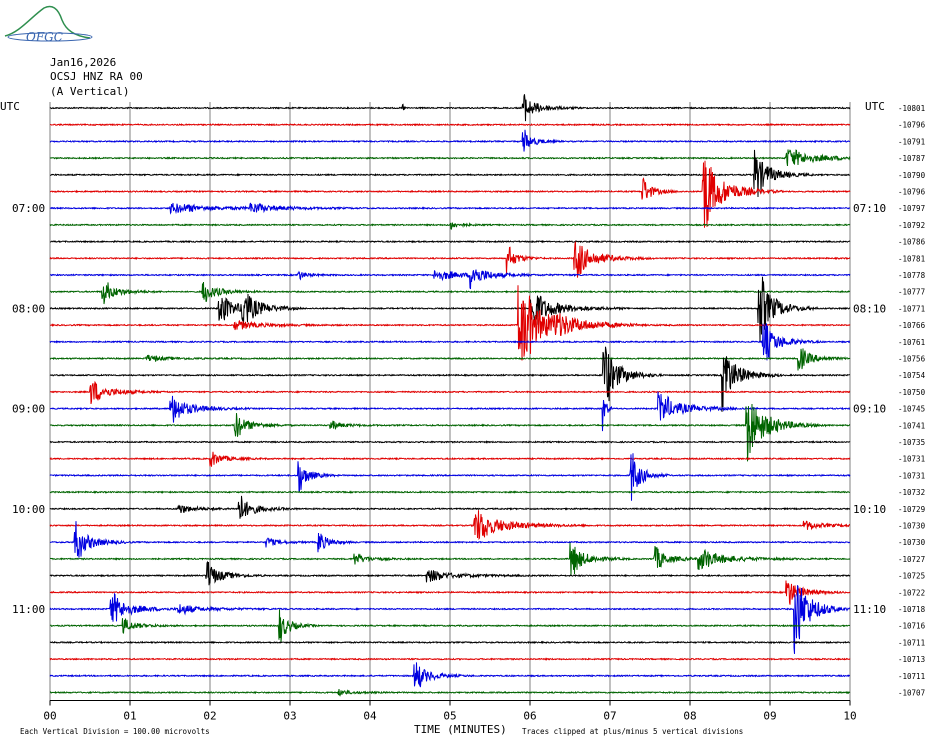 This screenshot has height=744, width=930. Describe the element at coordinates (449, 716) in the screenshot. I see `x-tick-label: 05` at that location.